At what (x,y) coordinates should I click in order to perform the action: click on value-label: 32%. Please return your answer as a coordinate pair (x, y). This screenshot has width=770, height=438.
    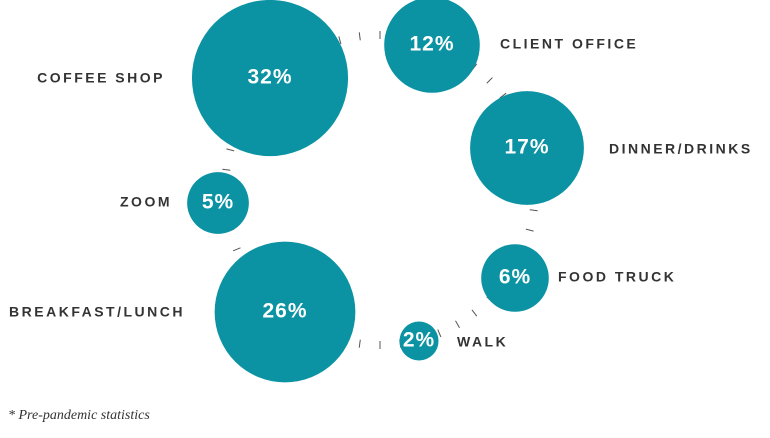
    Looking at the image, I should click on (269, 77).